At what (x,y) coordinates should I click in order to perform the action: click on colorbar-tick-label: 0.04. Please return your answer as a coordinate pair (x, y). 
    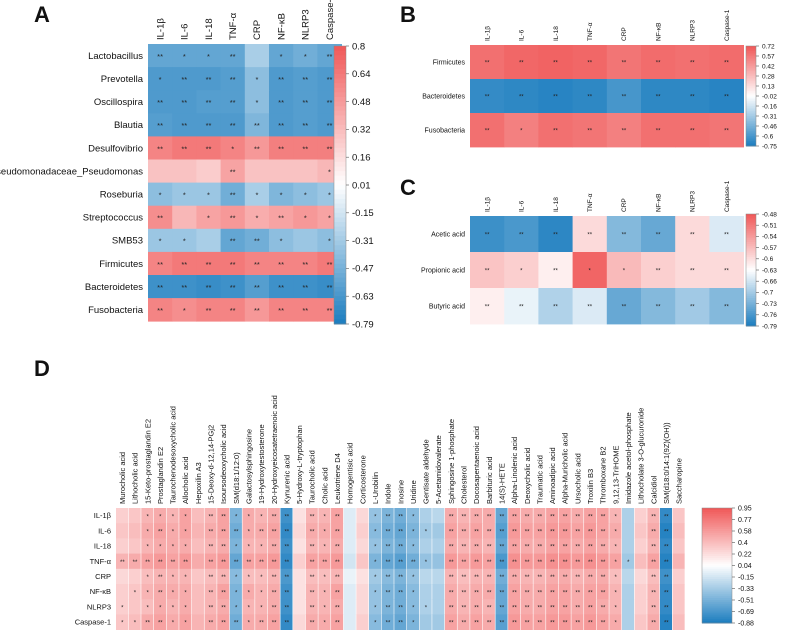
    Looking at the image, I should click on (745, 566).